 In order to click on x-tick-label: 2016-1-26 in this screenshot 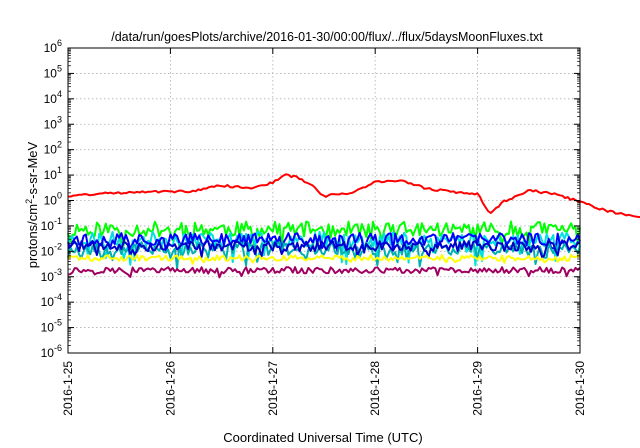, I will do `click(170, 388)`.